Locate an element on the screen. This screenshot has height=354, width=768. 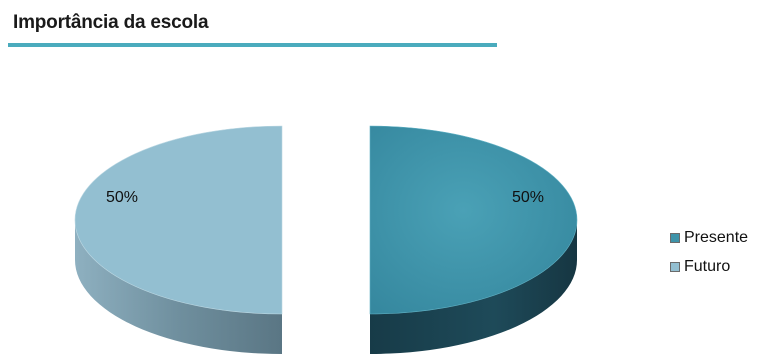
legend-label-futuro: Futuro is located at coordinates (707, 266).